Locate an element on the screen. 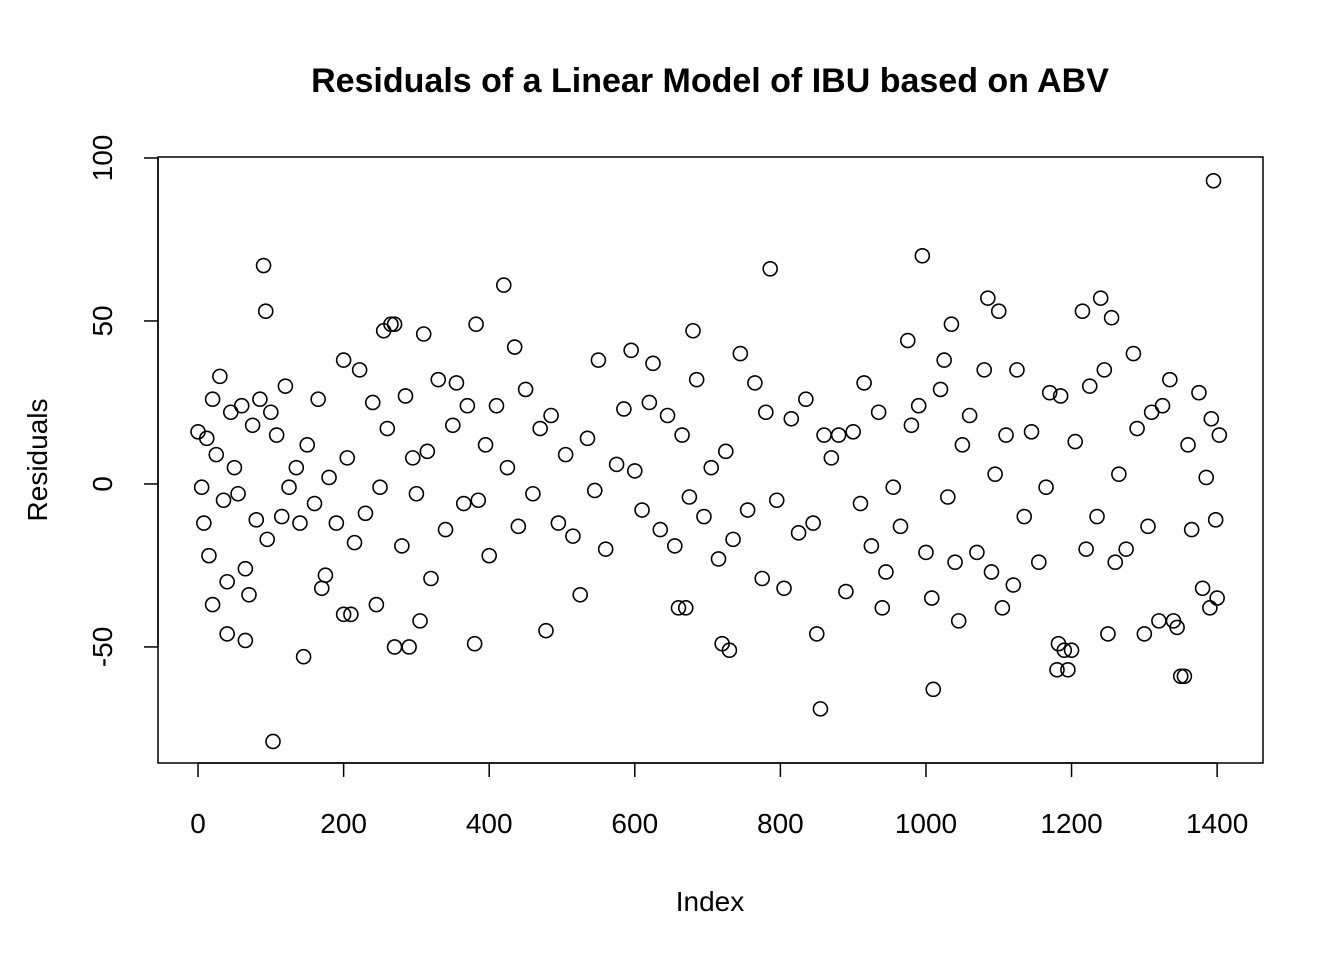 The height and width of the screenshot is (965, 1344). y-tick-label: 50 is located at coordinates (102, 320).